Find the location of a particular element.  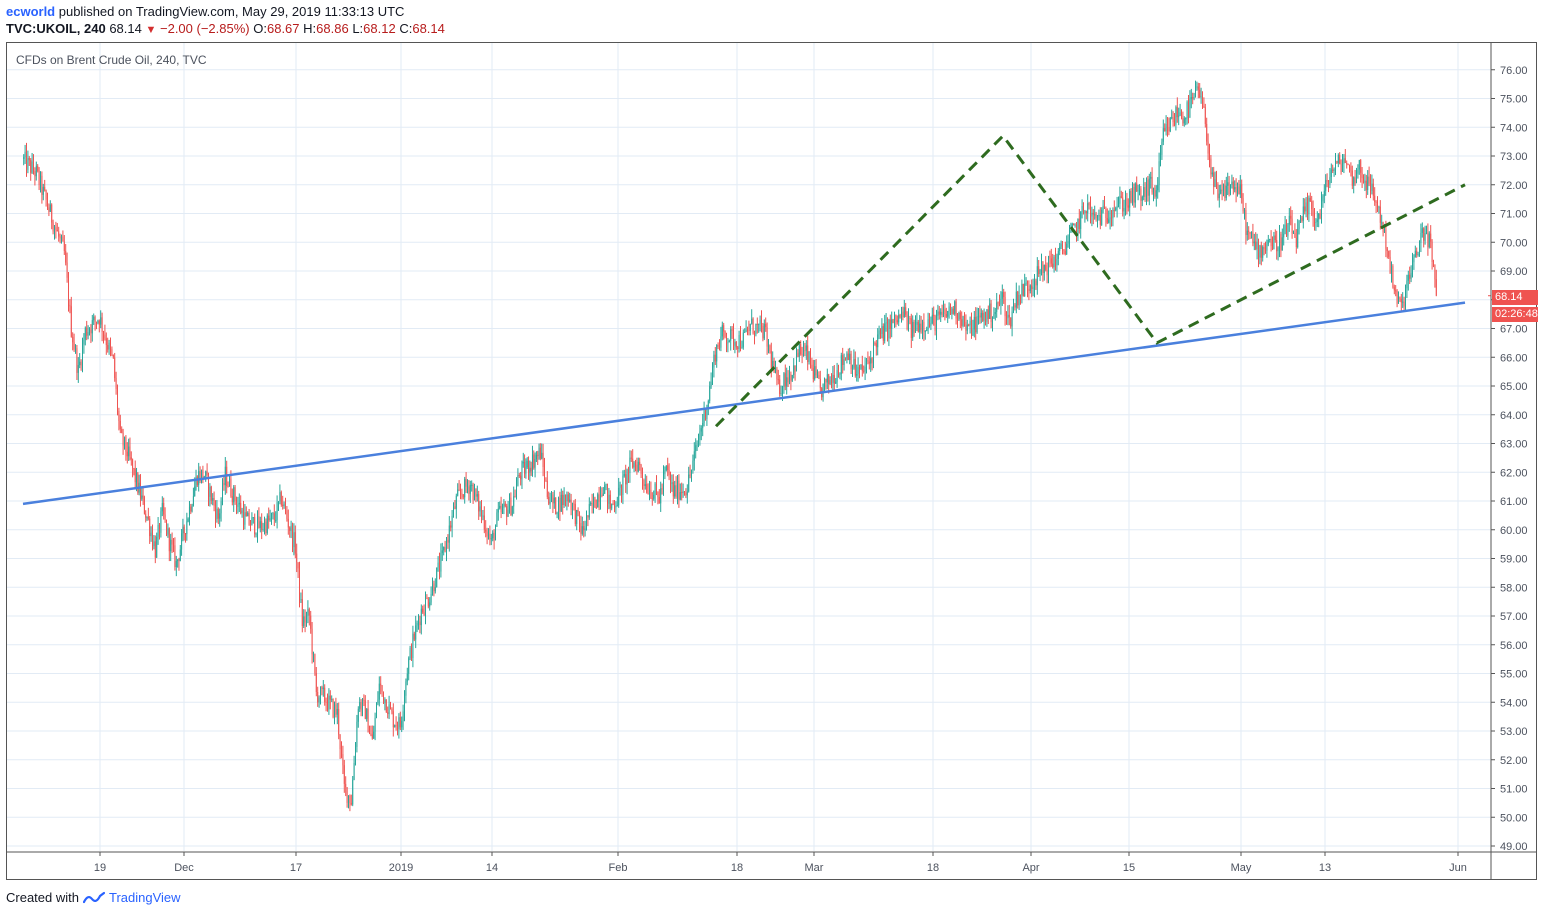

x-tick-label: Feb is located at coordinates (618, 868).